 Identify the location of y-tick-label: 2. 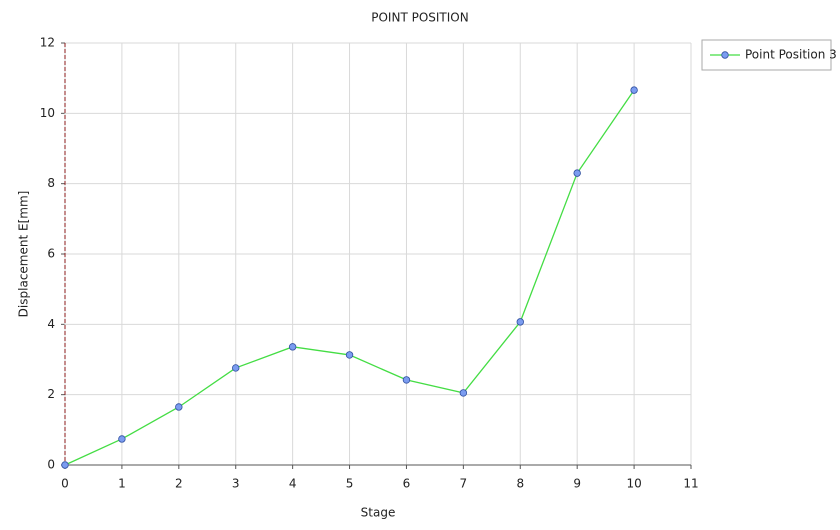
(51, 394).